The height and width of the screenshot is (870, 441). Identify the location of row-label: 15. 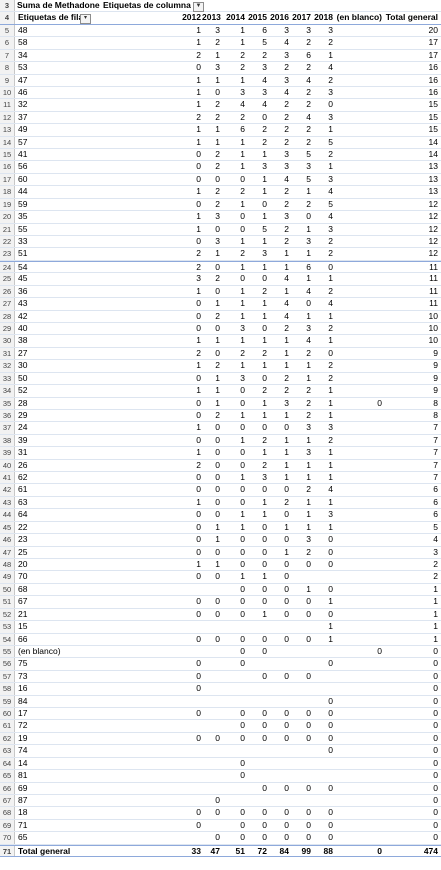
(23, 626).